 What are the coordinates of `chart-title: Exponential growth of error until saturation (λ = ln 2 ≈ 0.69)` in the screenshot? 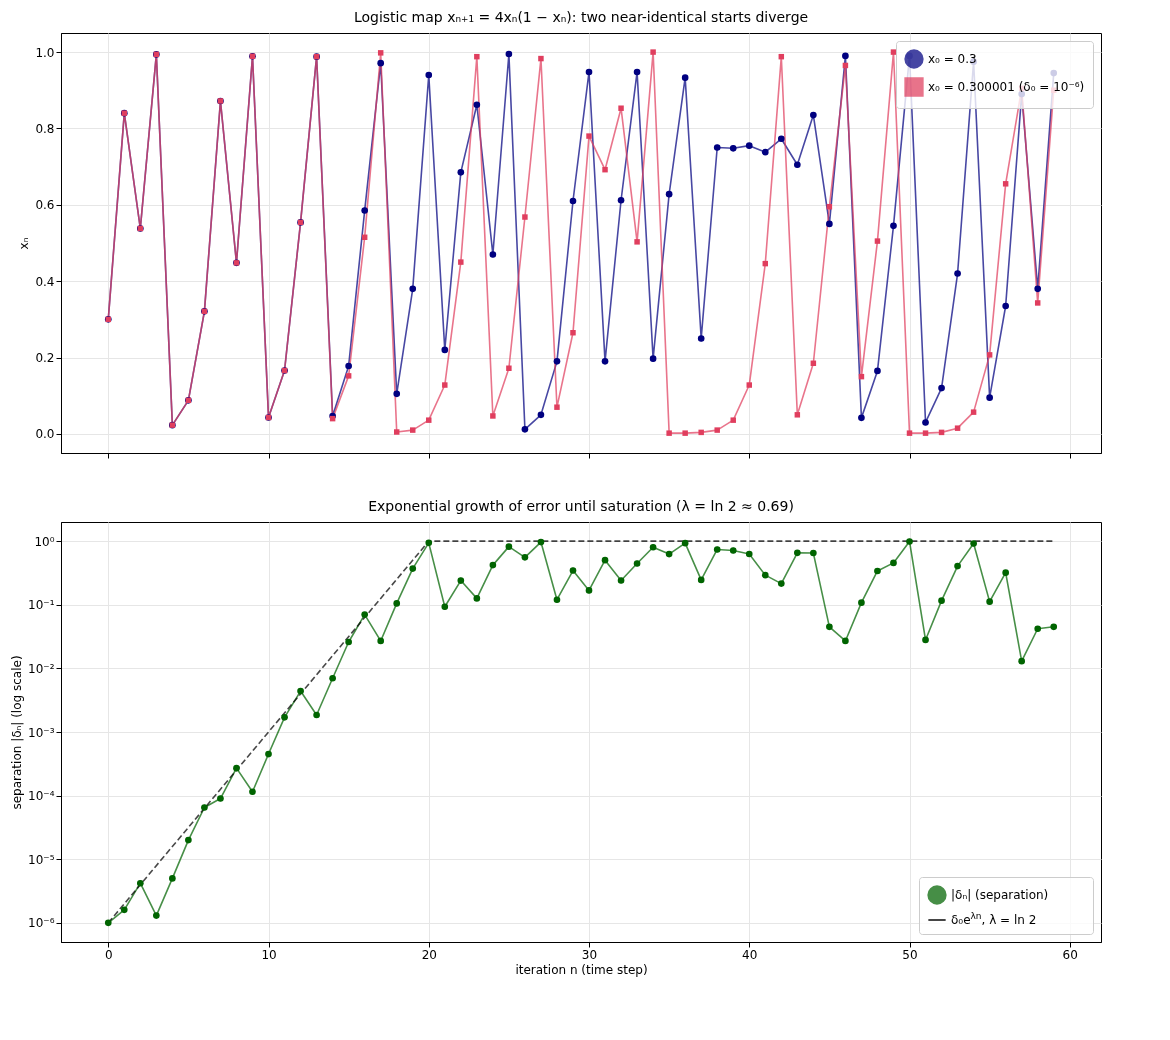 It's located at (581, 506).